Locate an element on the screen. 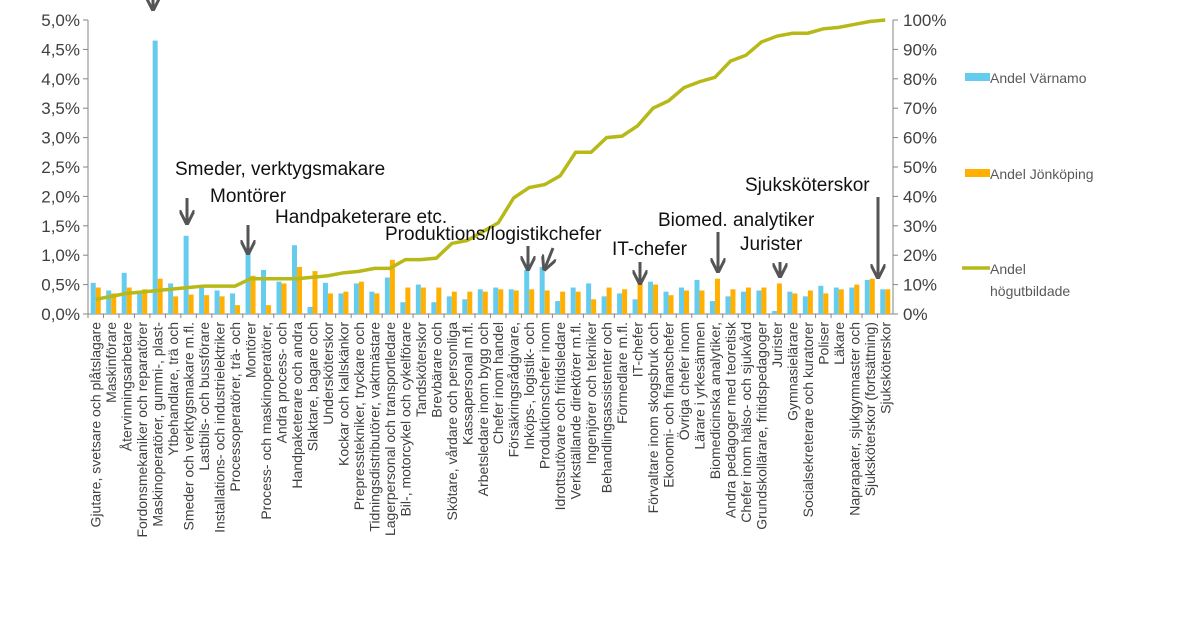 This screenshot has width=1185, height=624. x-tick-label: Ytbehandlare, trä och is located at coordinates (173, 389).